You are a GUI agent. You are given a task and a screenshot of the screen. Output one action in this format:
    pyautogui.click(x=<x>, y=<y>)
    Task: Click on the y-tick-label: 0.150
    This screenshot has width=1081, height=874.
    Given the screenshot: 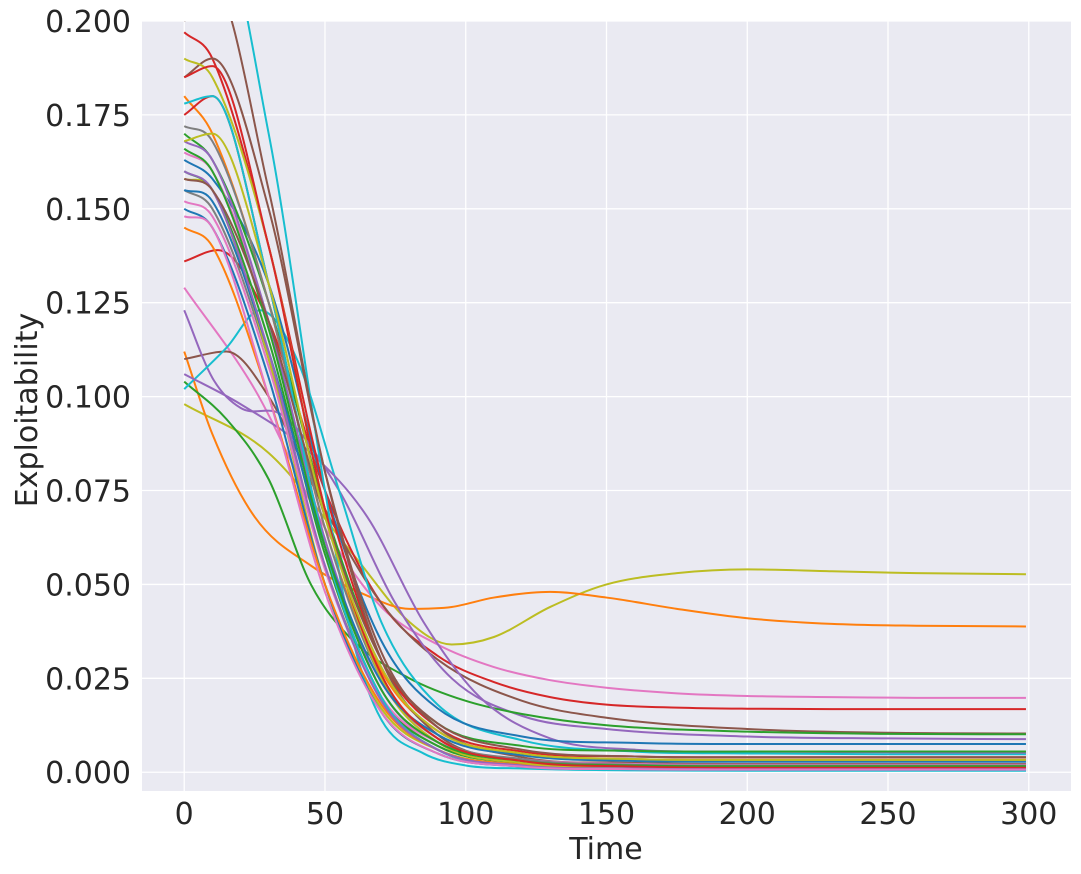 What is the action you would take?
    pyautogui.click(x=88, y=210)
    